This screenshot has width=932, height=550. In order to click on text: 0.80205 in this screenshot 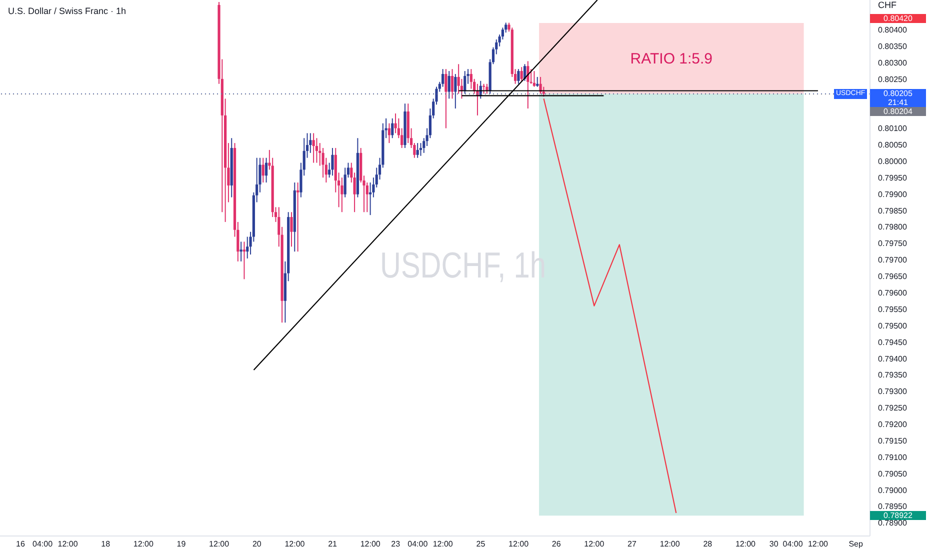, I will do `click(898, 93)`.